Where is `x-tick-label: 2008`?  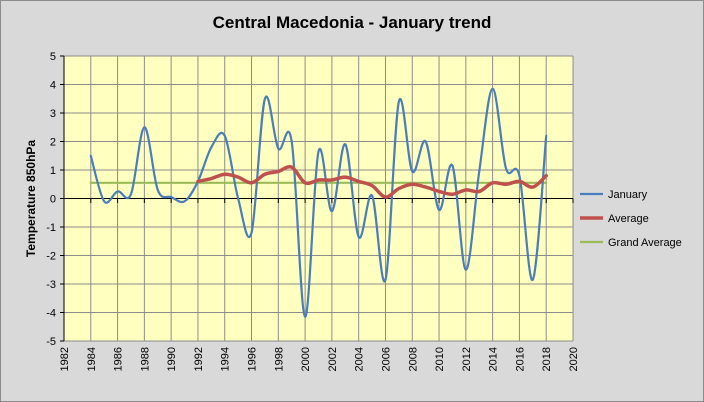
x-tick-label: 2008 is located at coordinates (413, 359).